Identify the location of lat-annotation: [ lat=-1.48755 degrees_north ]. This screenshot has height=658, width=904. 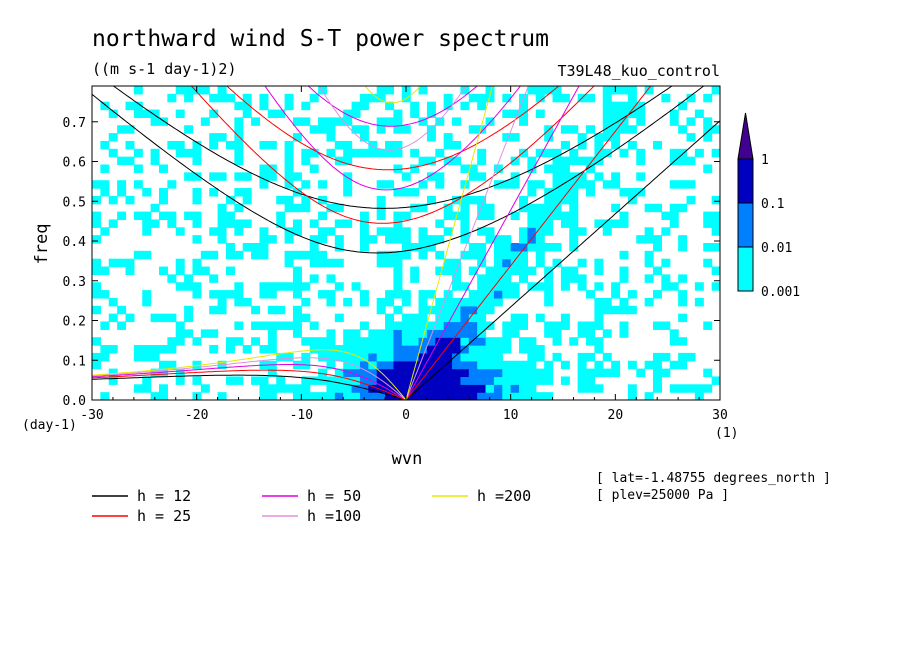
(713, 478).